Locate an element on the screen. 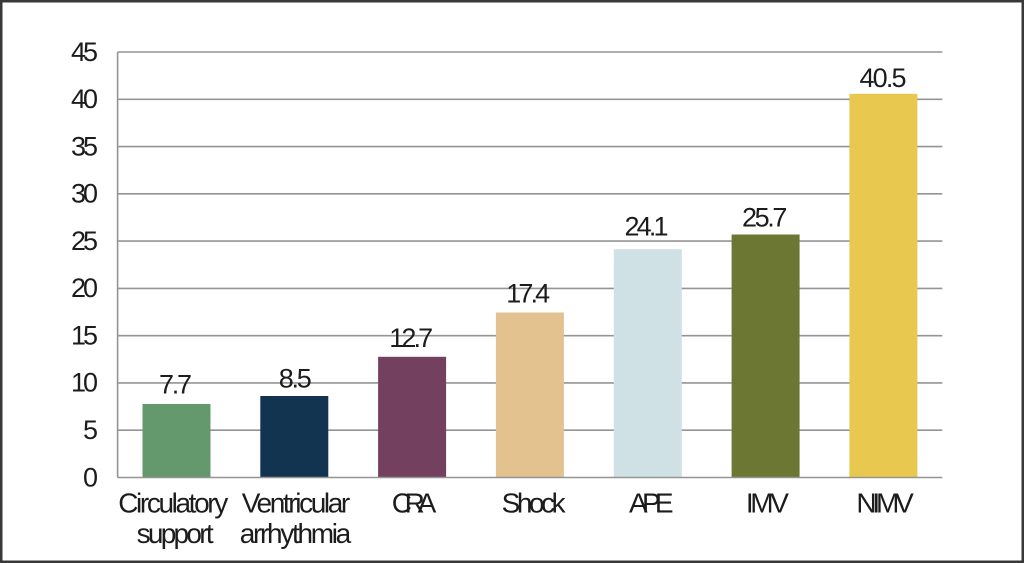 Image resolution: width=1024 pixels, height=563 pixels. svg-text: 24.1 is located at coordinates (647, 227).